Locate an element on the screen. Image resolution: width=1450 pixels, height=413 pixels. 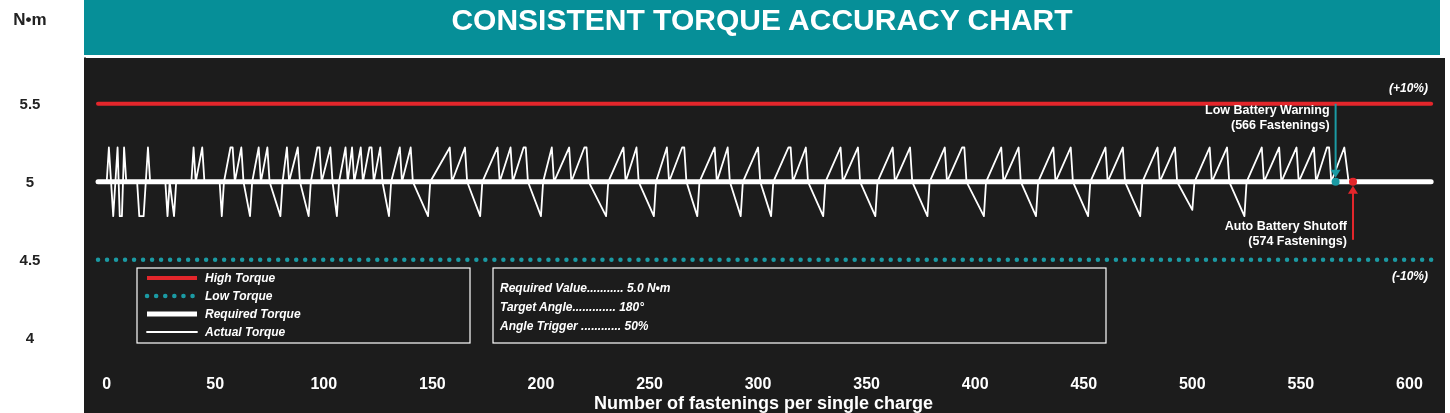
annotation: Required Value........... 5.0 N•m is located at coordinates (585, 288).